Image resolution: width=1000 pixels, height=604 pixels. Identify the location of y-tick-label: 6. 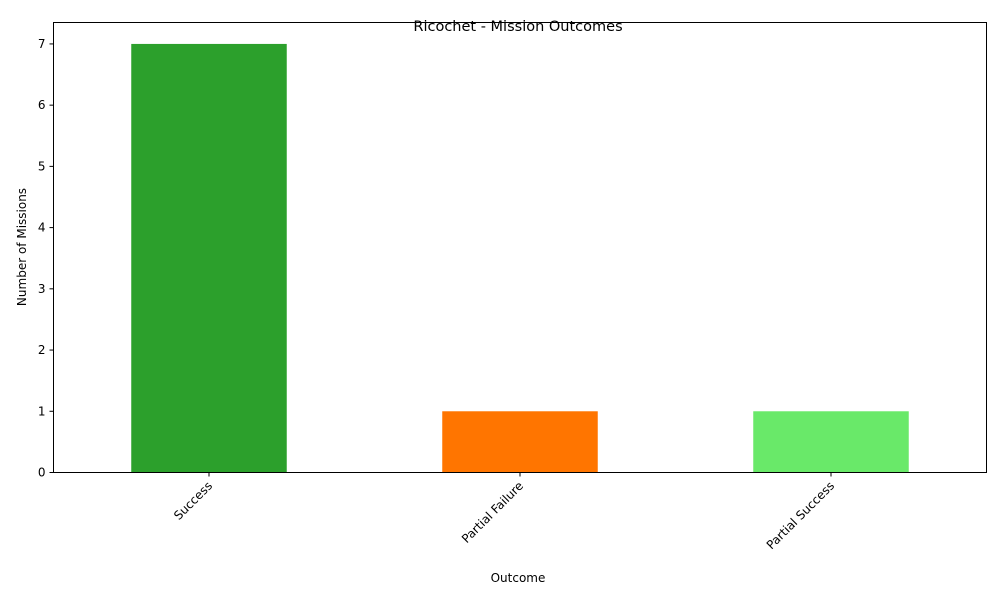
(42, 105).